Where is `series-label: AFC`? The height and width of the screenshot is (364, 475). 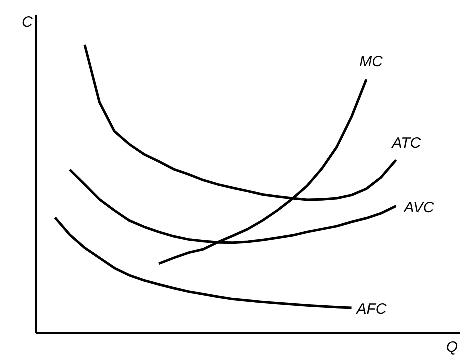
series-label: AFC is located at coordinates (371, 309).